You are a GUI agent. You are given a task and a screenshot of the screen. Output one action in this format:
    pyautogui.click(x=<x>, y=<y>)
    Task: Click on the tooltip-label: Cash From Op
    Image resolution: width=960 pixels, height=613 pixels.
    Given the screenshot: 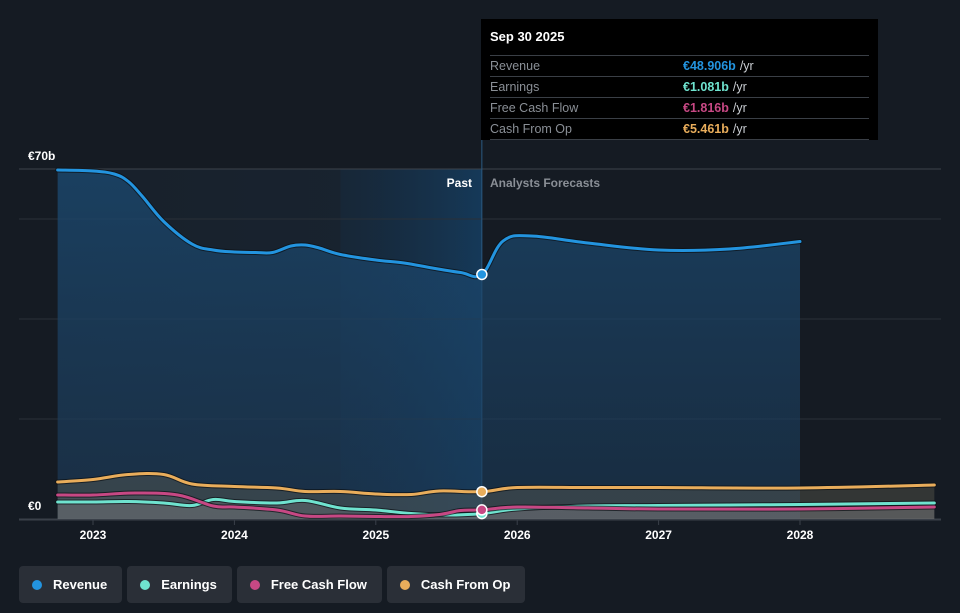 What is the action you would take?
    pyautogui.click(x=531, y=129)
    